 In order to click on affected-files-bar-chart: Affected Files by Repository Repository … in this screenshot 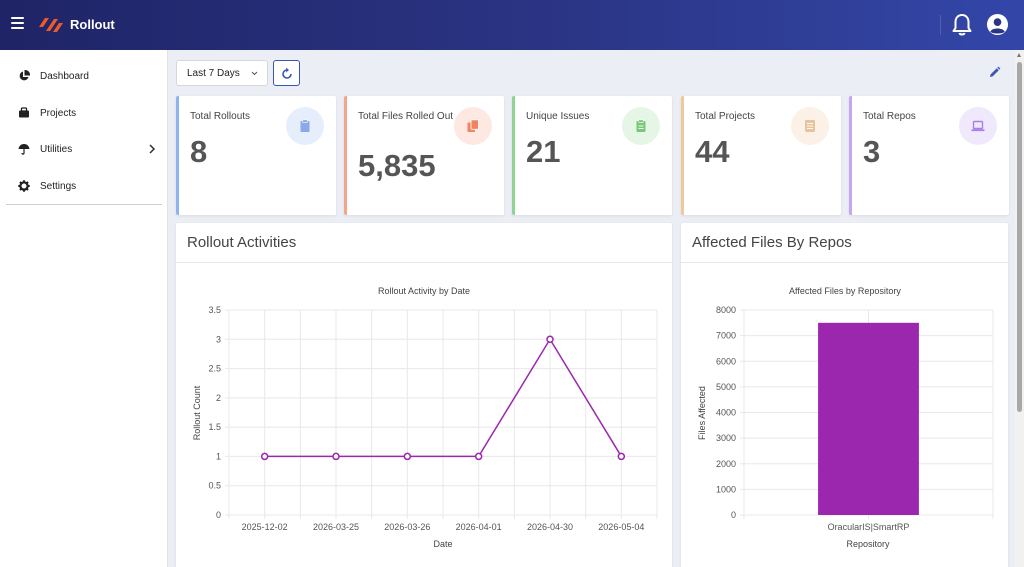, I will do `click(845, 417)`.